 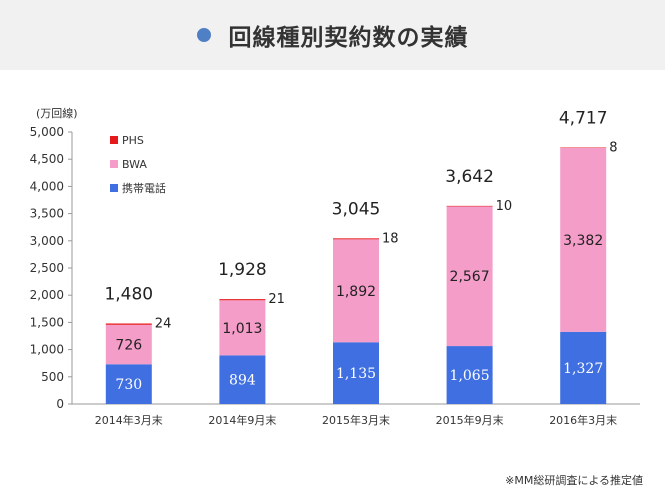 I want to click on y-tick-label: 3,000, so click(x=47, y=241).